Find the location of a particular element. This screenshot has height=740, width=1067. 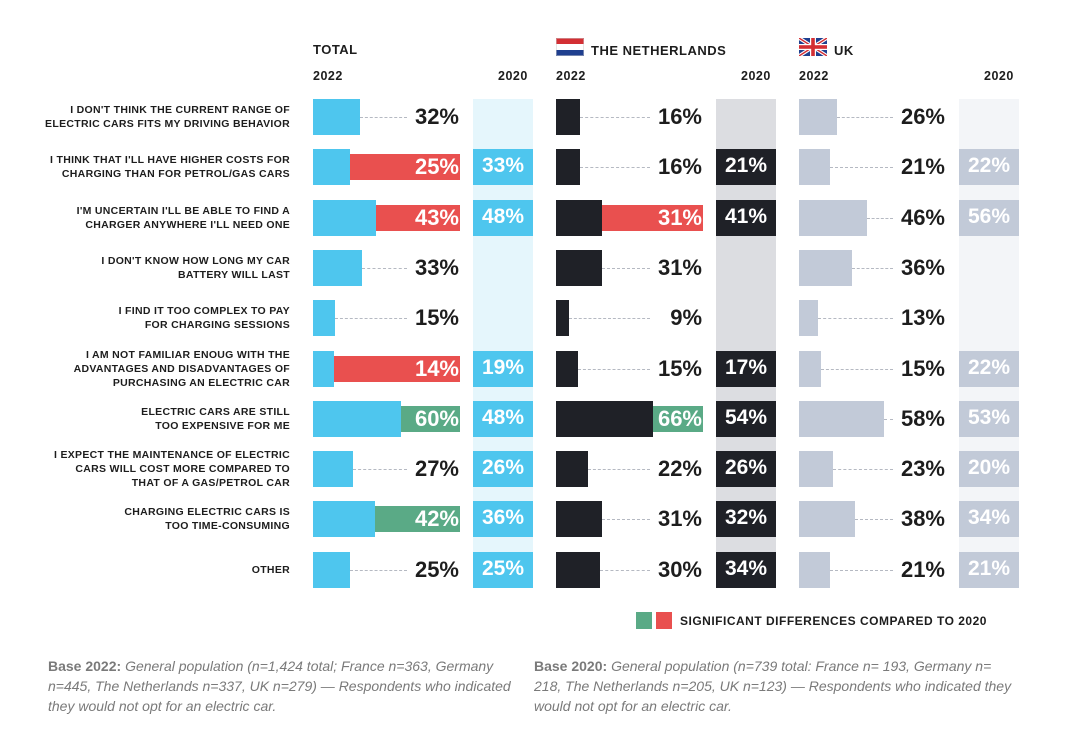

total-2020-value: 19% is located at coordinates (503, 368).